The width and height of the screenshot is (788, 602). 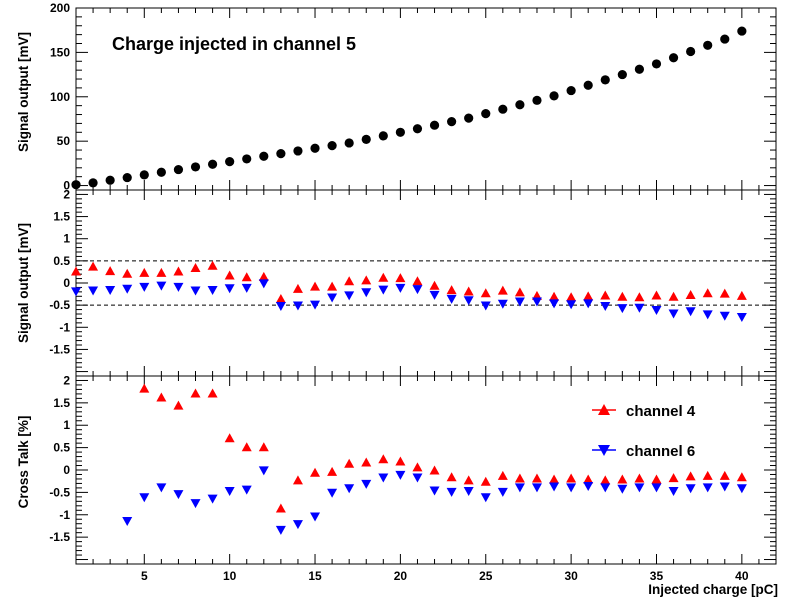 I want to click on middle-ylabel: Signal output [mV], so click(x=23, y=283).